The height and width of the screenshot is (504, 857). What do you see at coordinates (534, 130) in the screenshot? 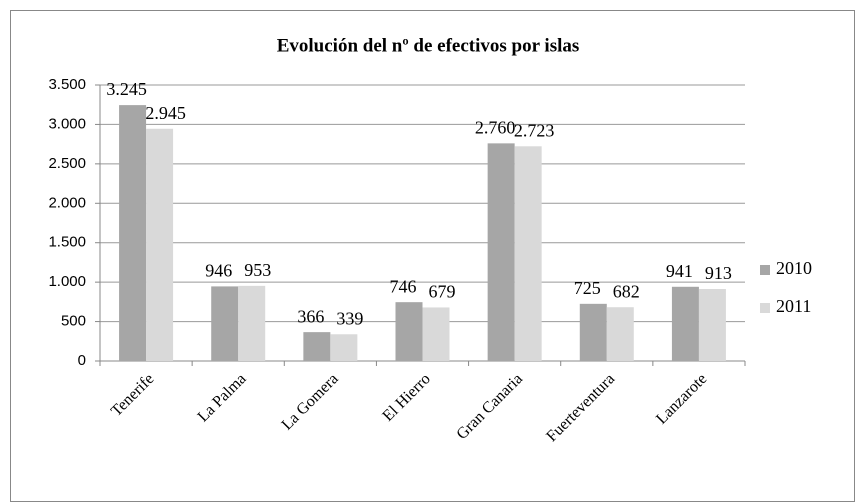
I see `data-label: 2.723` at bounding box center [534, 130].